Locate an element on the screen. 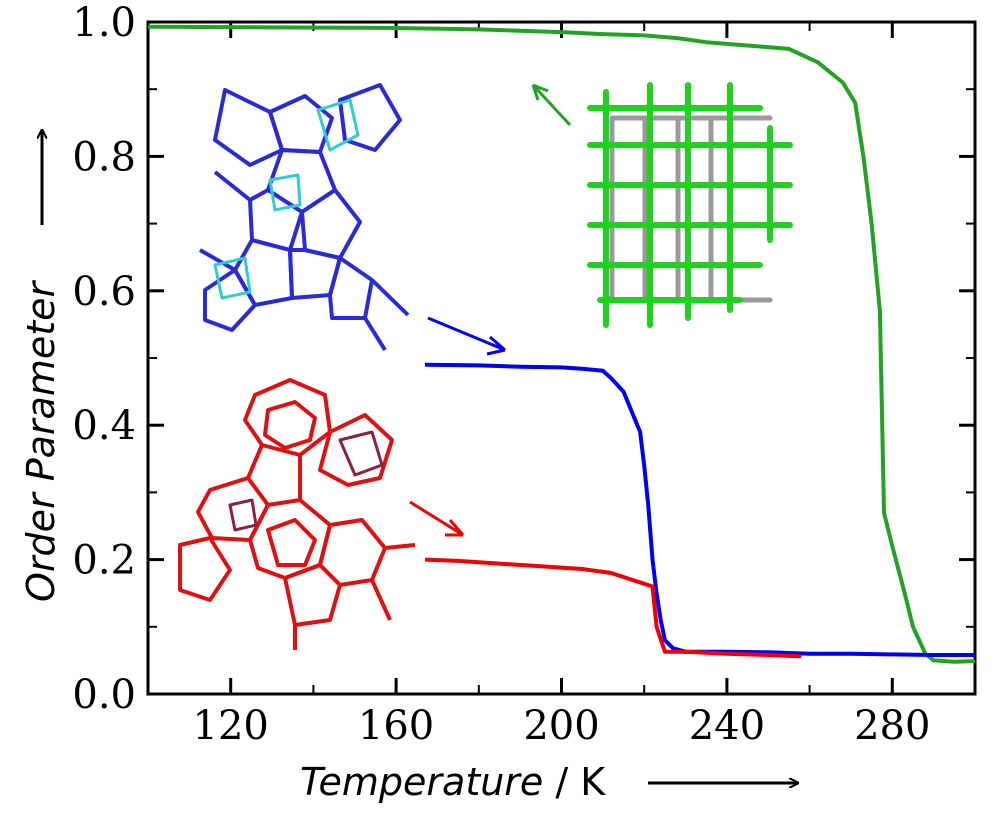  y-tick-label: 0.0 is located at coordinates (104, 695).